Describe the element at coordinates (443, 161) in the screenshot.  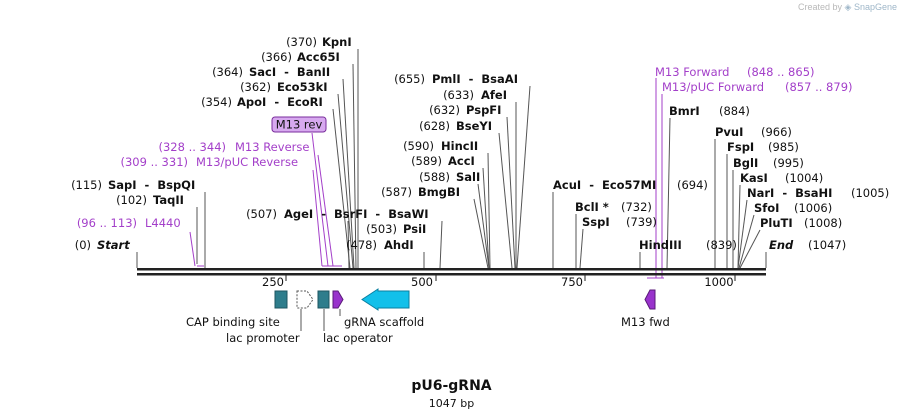
I see `site-label: (589) AccI` at that location.